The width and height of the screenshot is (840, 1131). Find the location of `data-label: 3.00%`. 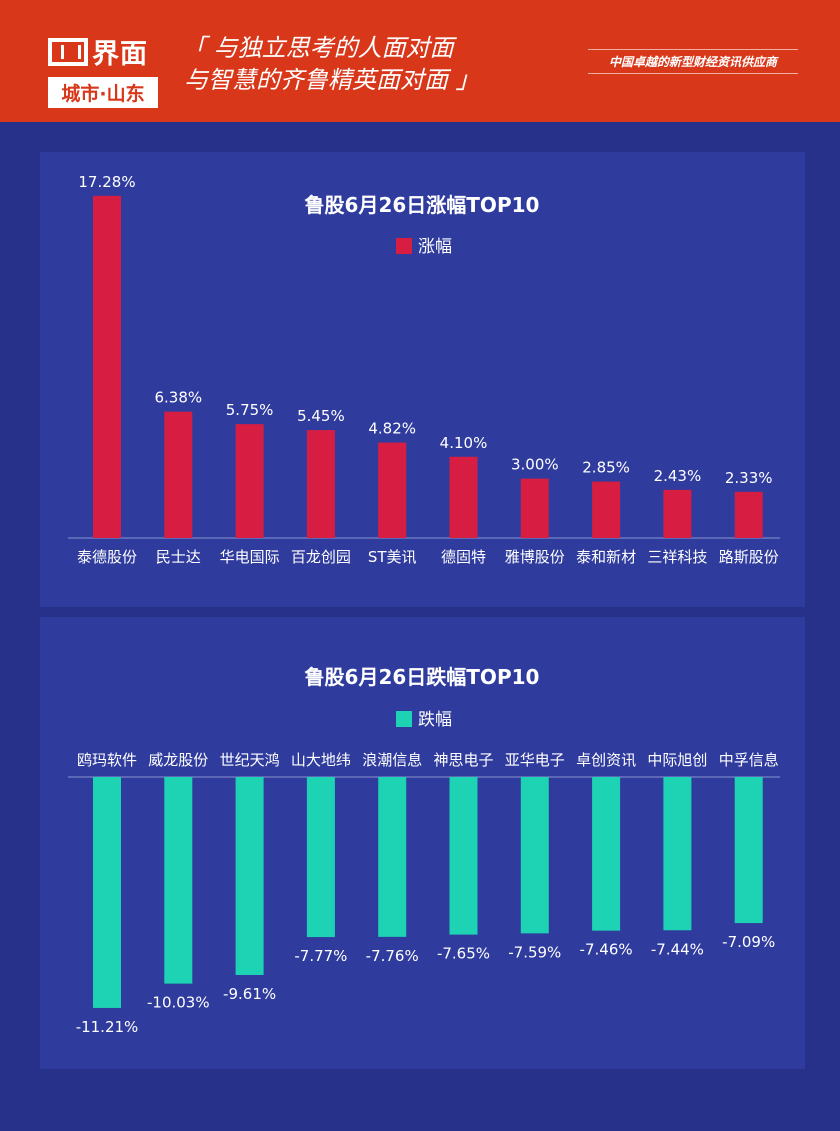

data-label: 3.00% is located at coordinates (535, 465).